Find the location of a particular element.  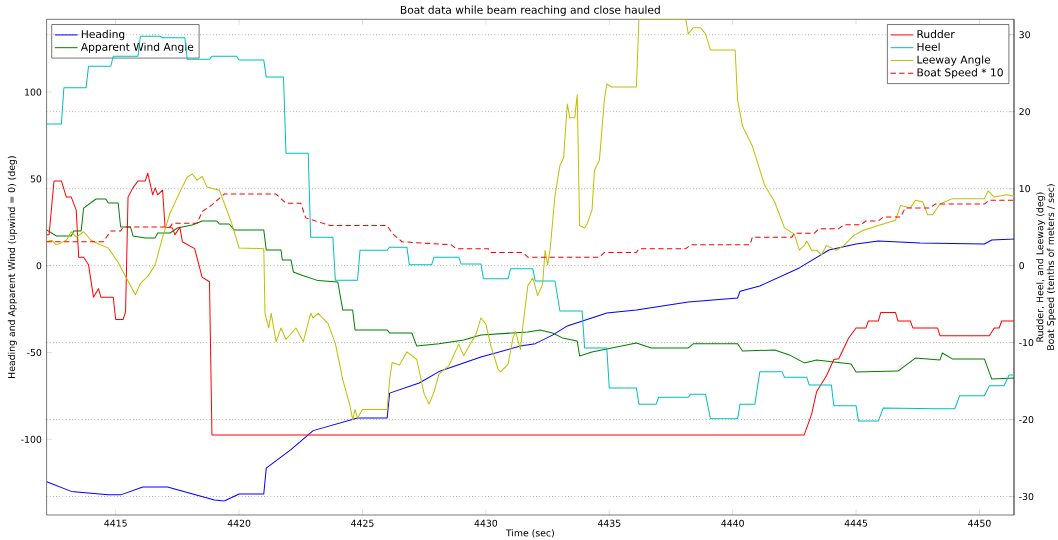

y2-tick-label: 20 is located at coordinates (1024, 112).